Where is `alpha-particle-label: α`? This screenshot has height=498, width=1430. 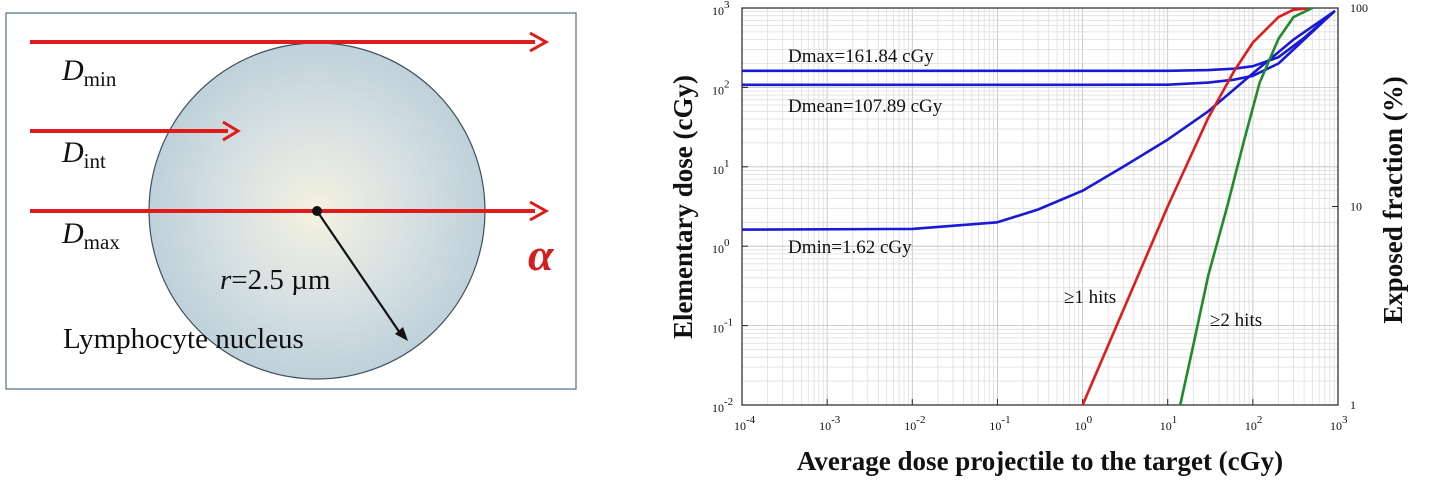
alpha-particle-label: α is located at coordinates (541, 254).